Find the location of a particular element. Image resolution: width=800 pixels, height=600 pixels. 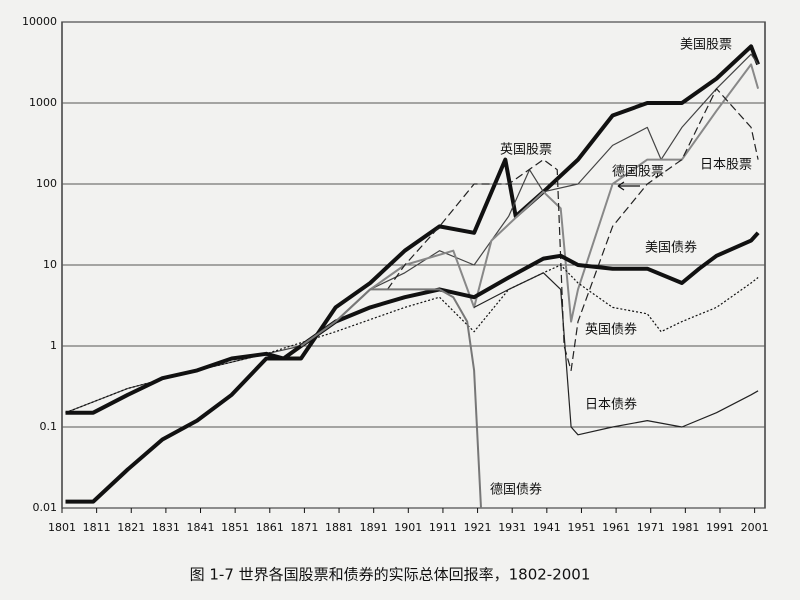

y-tick-label: 100 is located at coordinates (46, 183).